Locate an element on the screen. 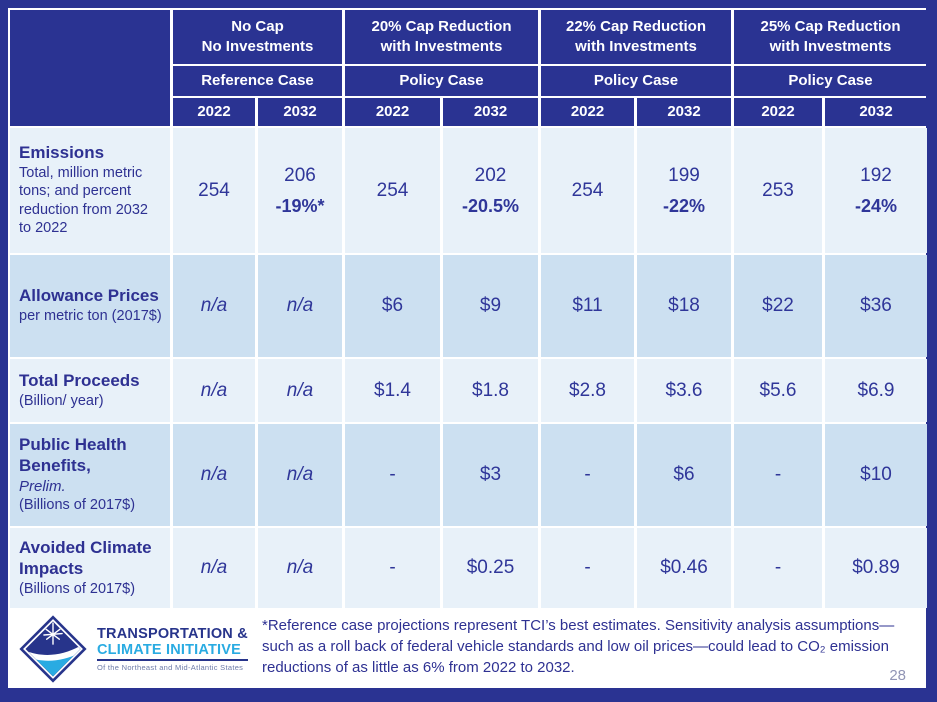  value: $36 is located at coordinates (876, 305).